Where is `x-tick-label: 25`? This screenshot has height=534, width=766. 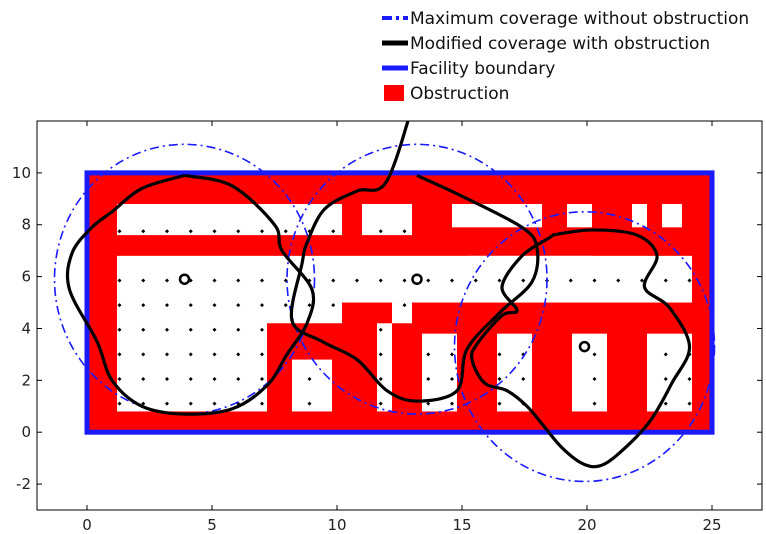 x-tick-label: 25 is located at coordinates (711, 525).